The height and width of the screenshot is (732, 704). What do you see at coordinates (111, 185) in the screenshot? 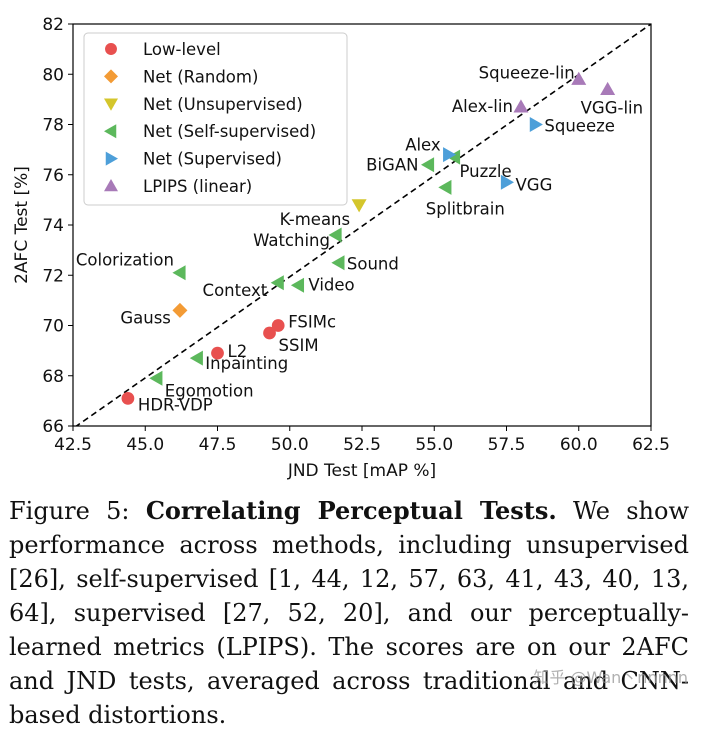
I see `legend-marker-lpips-linear` at bounding box center [111, 185].